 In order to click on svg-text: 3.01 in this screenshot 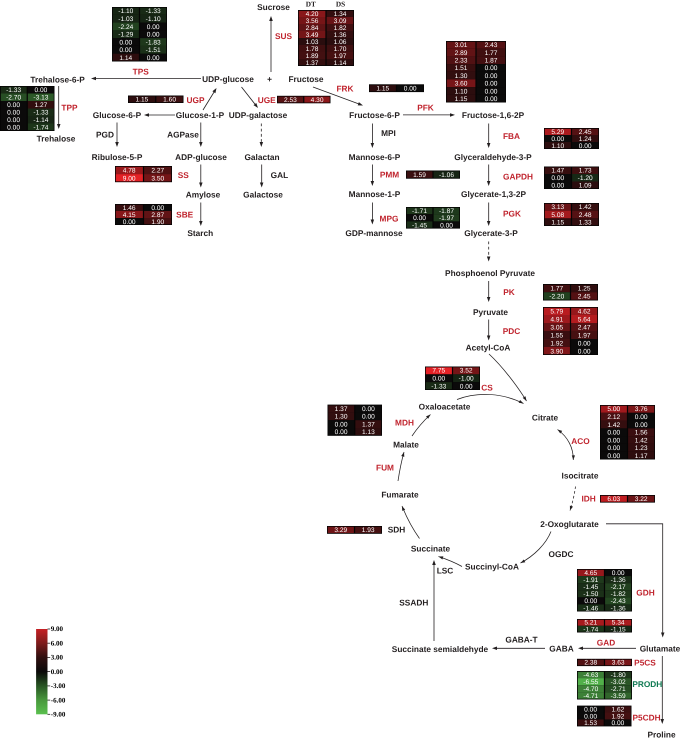, I will do `click(461, 45)`.